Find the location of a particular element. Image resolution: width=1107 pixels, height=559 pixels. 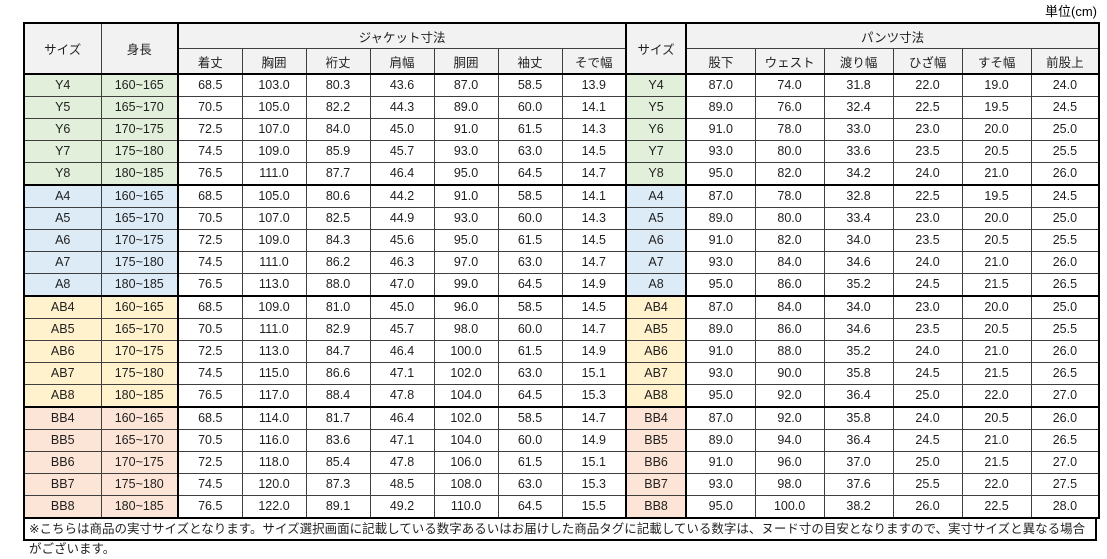

size-cell: Y6 is located at coordinates (62, 129).